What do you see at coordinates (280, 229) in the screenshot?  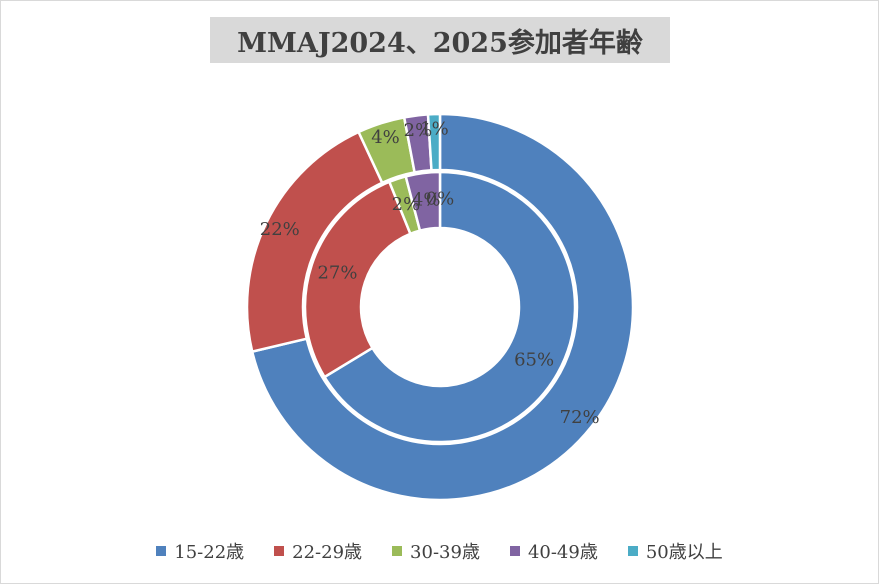 I see `outer-data-label-1: 22%` at bounding box center [280, 229].